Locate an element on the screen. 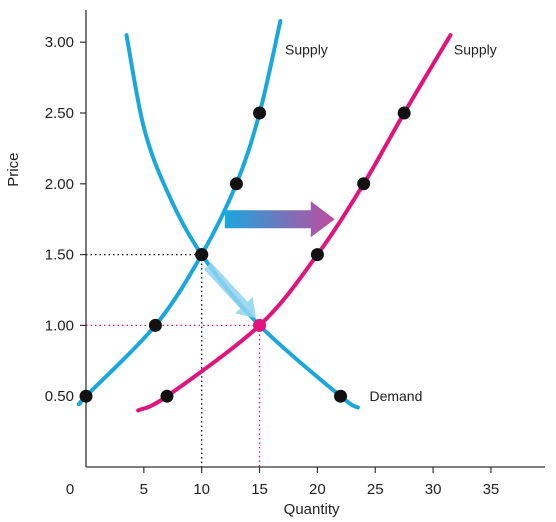  y-tick-label: 1.50 is located at coordinates (59, 255).